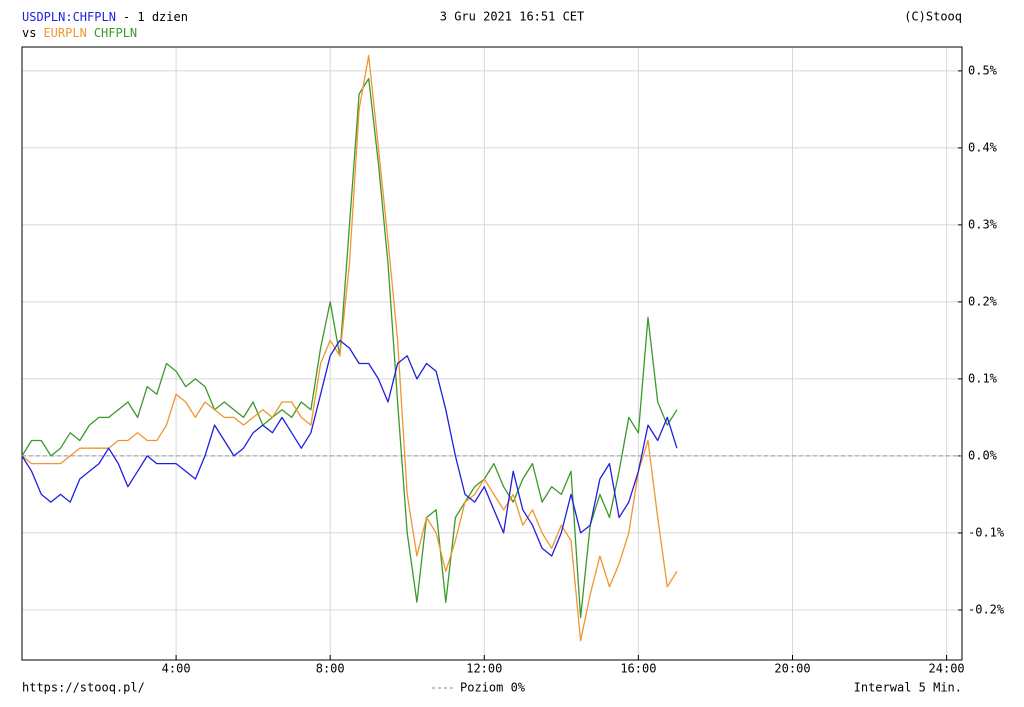 This screenshot has width=1024, height=707. I want to click on x-tick-label: 16:00, so click(638, 669).